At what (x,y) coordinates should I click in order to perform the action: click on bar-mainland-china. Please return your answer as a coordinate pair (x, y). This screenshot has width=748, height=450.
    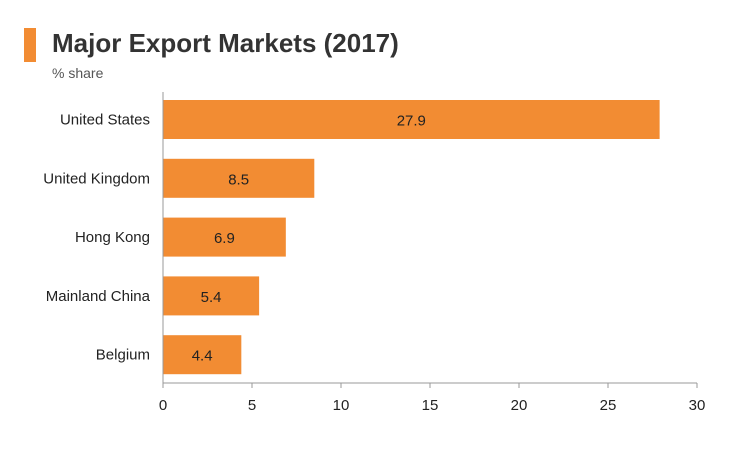
    Looking at the image, I should click on (211, 296).